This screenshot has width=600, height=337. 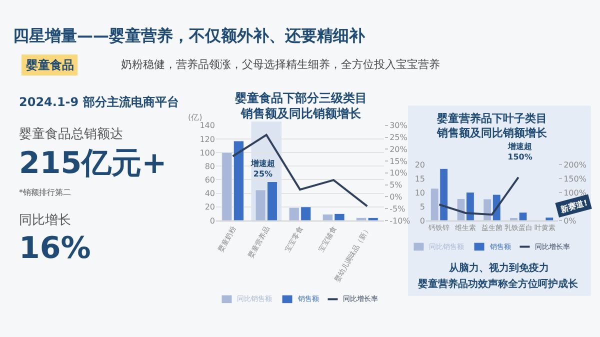 What do you see at coordinates (396, 185) in the screenshot?
I see `y2-tick-label: 5%` at bounding box center [396, 185].